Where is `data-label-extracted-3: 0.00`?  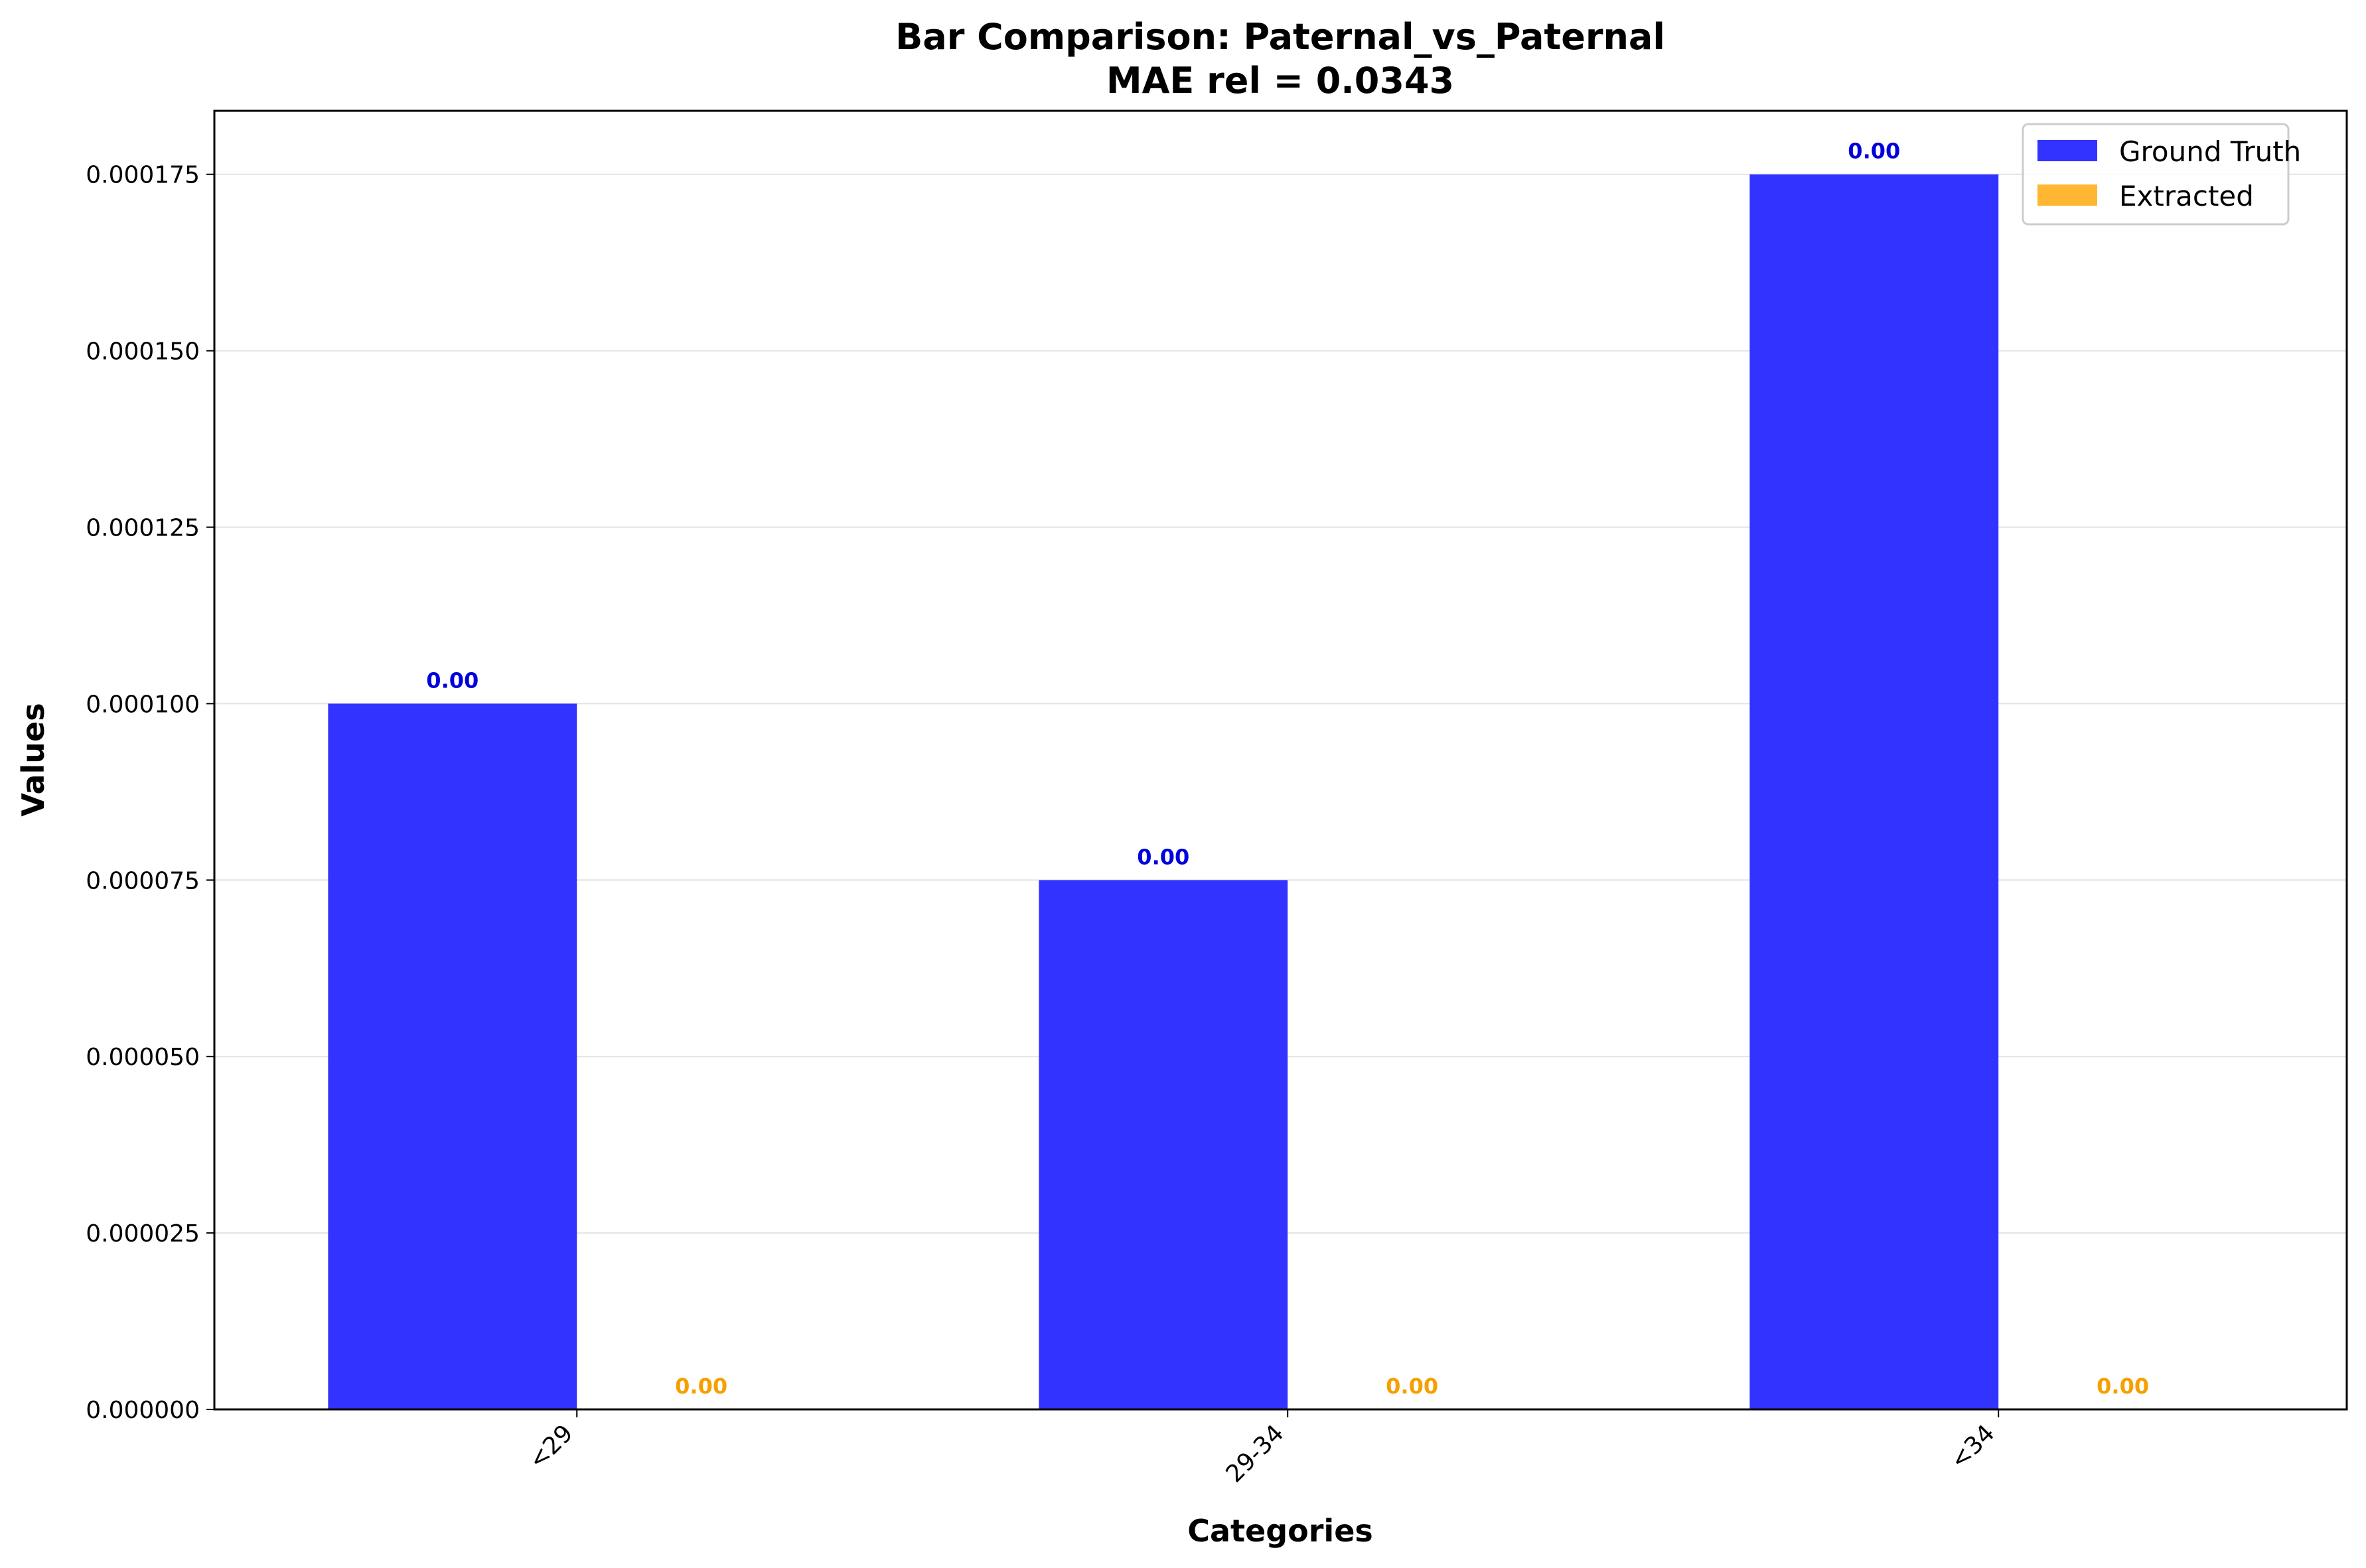 data-label-extracted-3: 0.00 is located at coordinates (2123, 1386).